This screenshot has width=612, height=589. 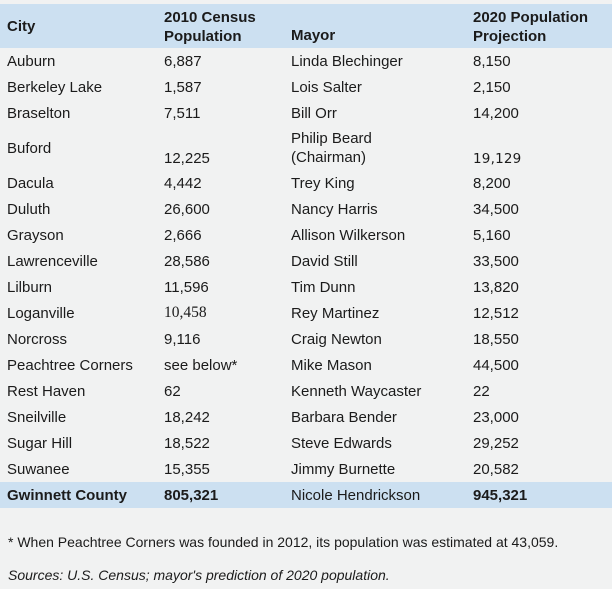 What do you see at coordinates (21, 26) in the screenshot?
I see `header-city-label: City` at bounding box center [21, 26].